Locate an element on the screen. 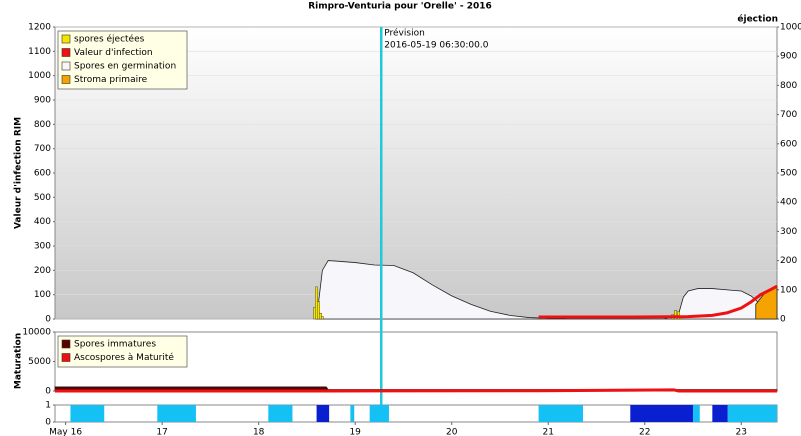 The image size is (801, 436). y-tick-label: 800 is located at coordinates (42, 125).